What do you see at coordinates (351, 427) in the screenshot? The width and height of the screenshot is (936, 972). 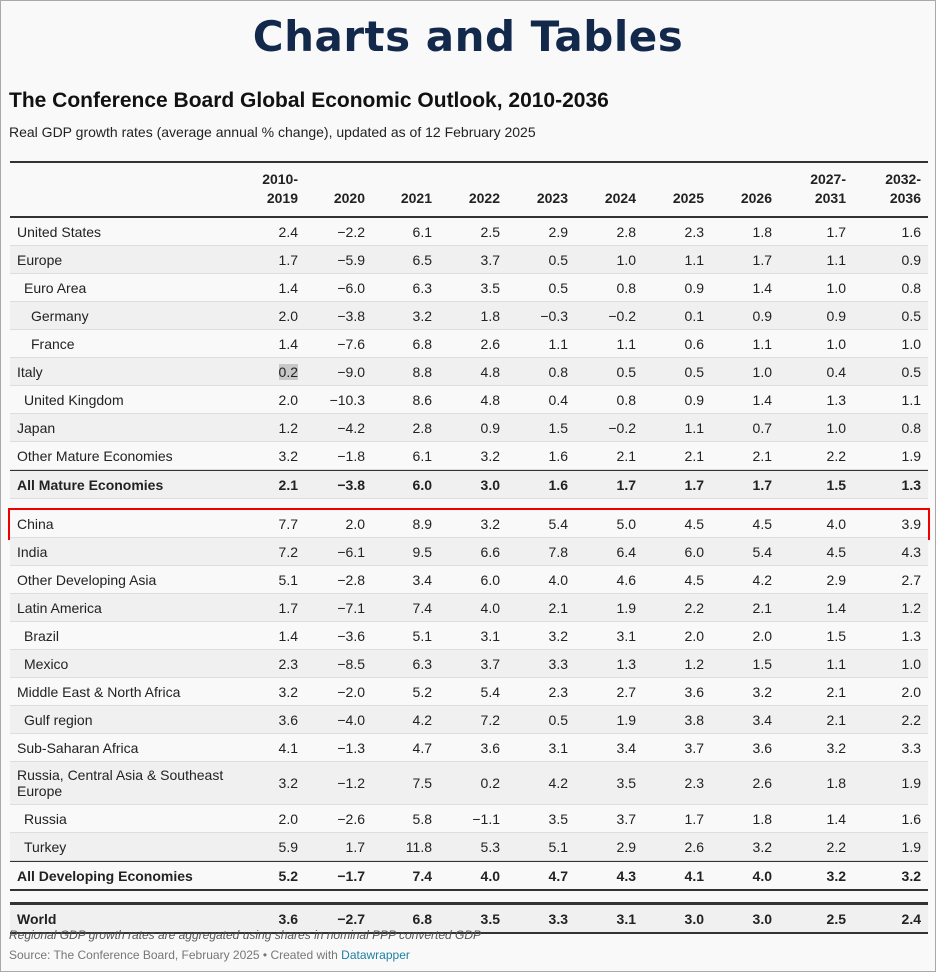 I see `table-cell: −4.2` at bounding box center [351, 427].